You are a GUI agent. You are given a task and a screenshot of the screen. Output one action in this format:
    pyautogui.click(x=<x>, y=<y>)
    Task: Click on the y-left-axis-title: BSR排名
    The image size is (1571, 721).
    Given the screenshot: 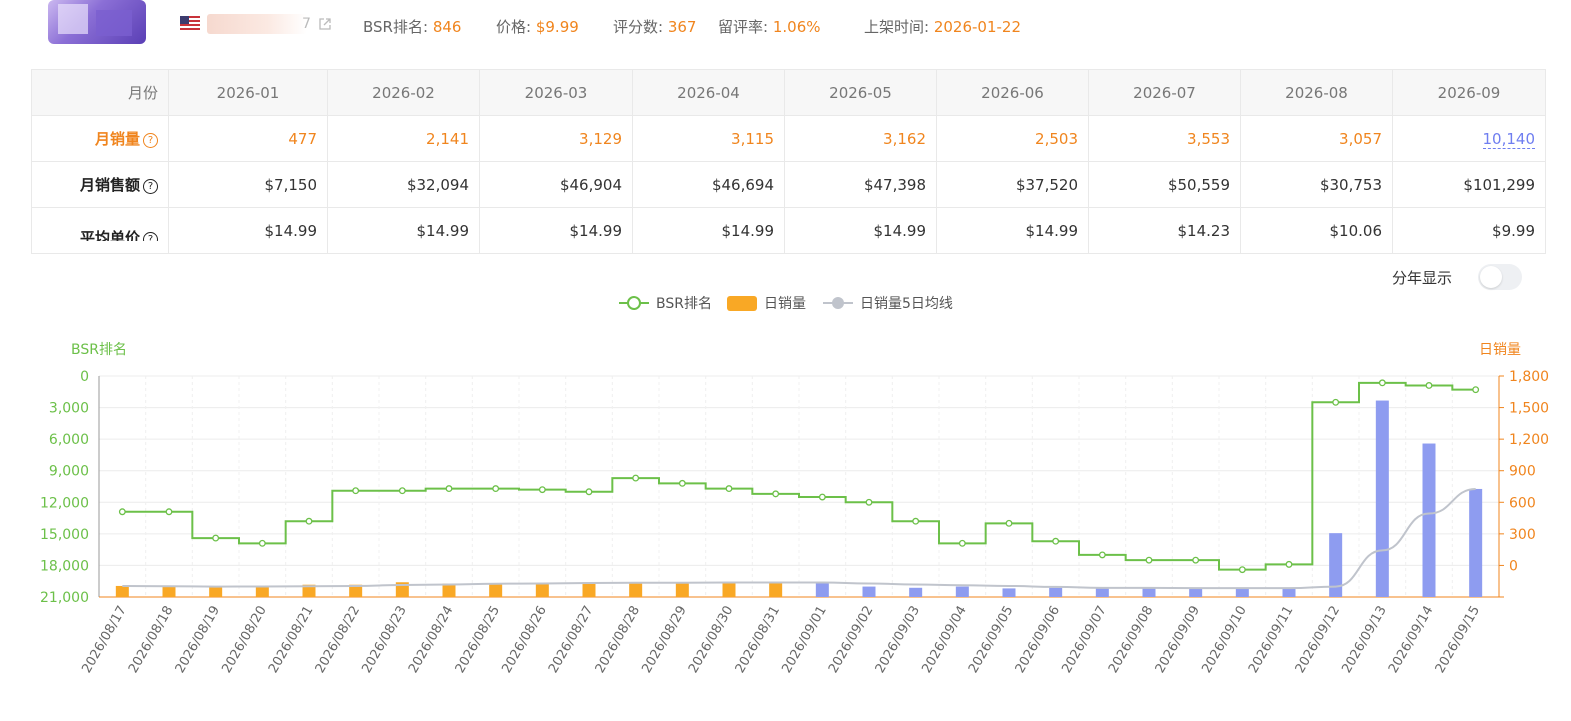 What is the action you would take?
    pyautogui.click(x=99, y=350)
    